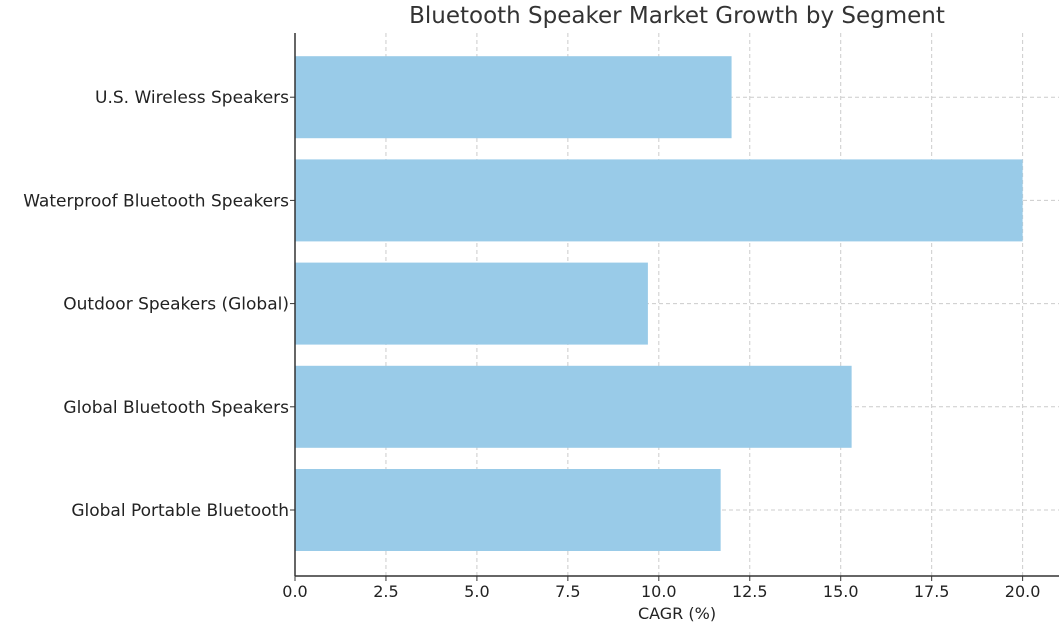  I want to click on x-tick-label: 12.5, so click(750, 591).